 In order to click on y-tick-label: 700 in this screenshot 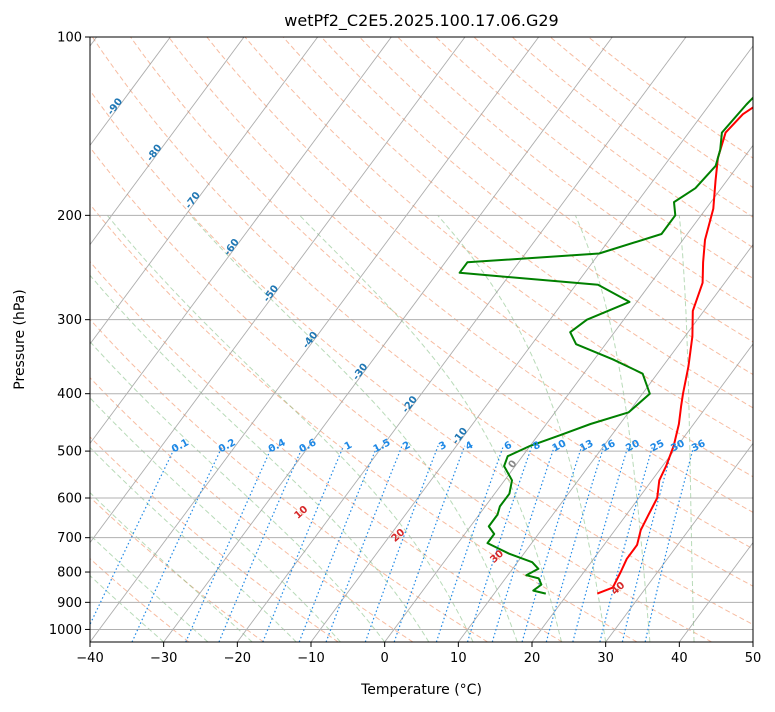, I will do `click(69, 538)`.